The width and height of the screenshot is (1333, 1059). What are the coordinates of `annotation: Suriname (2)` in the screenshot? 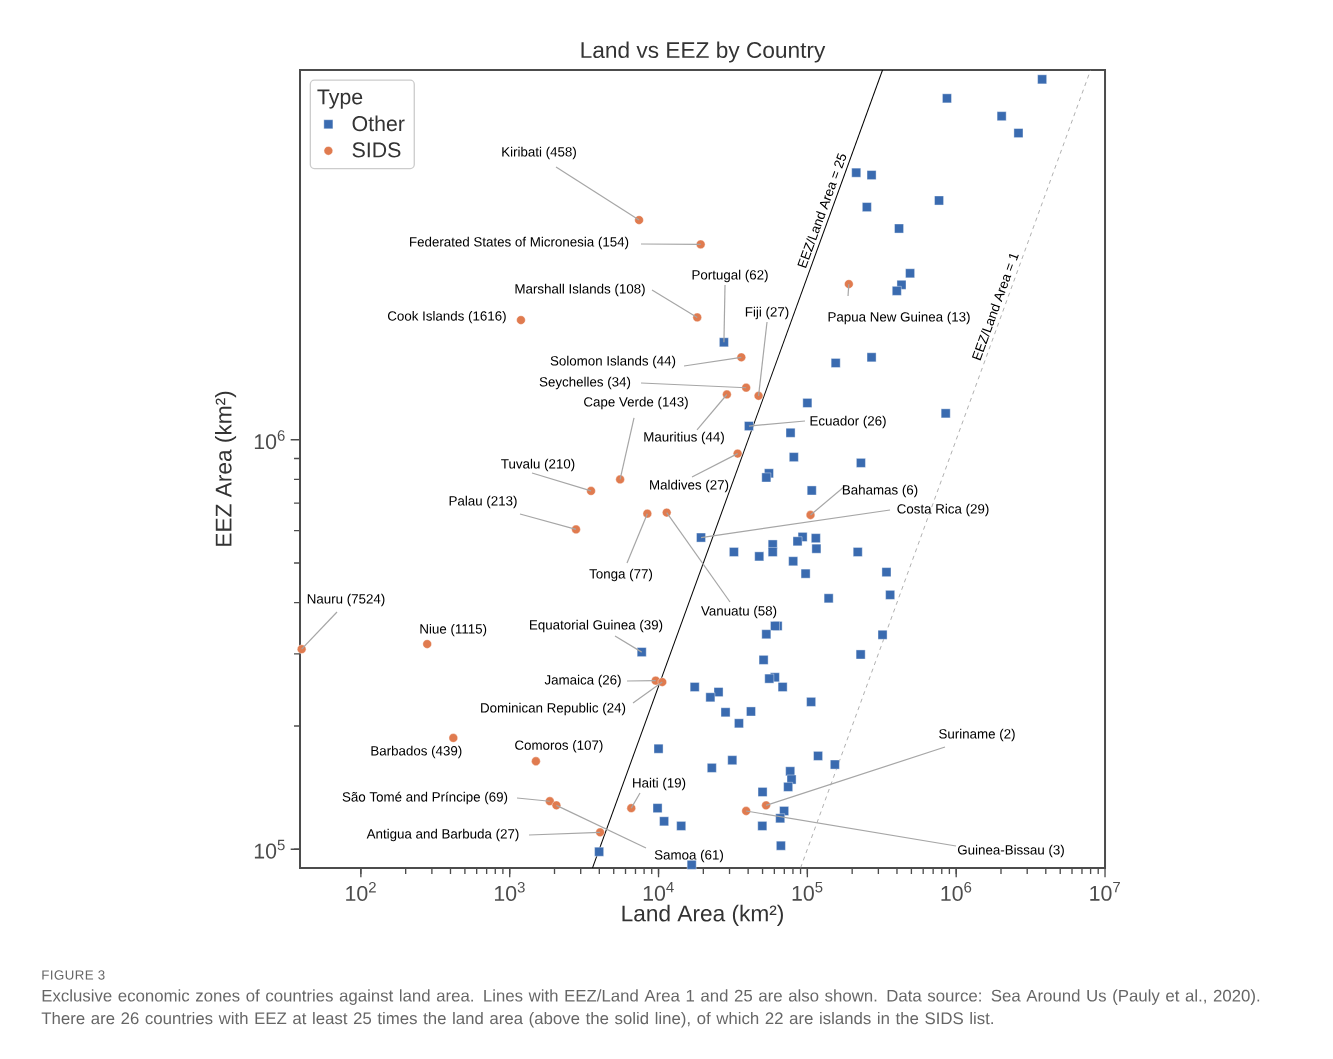 It's located at (977, 735).